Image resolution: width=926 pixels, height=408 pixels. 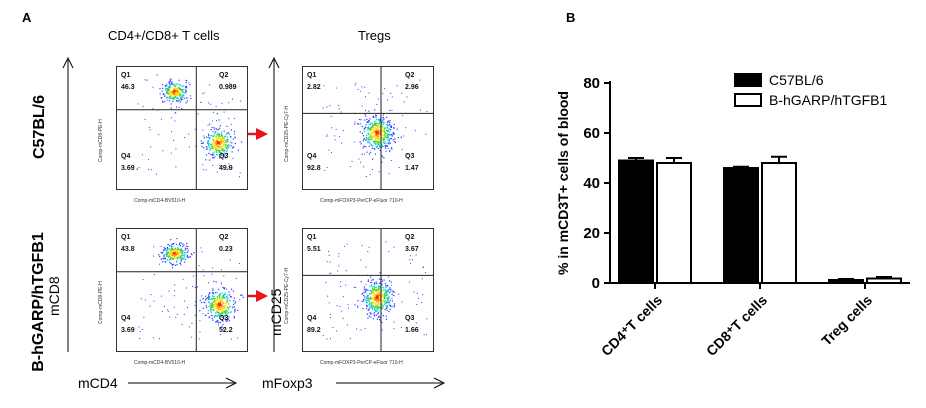 I want to click on flow-plot-3: Q1 43.8 Q2 0.23 Q4 3.69 Q3 52.2, so click(x=182, y=290).